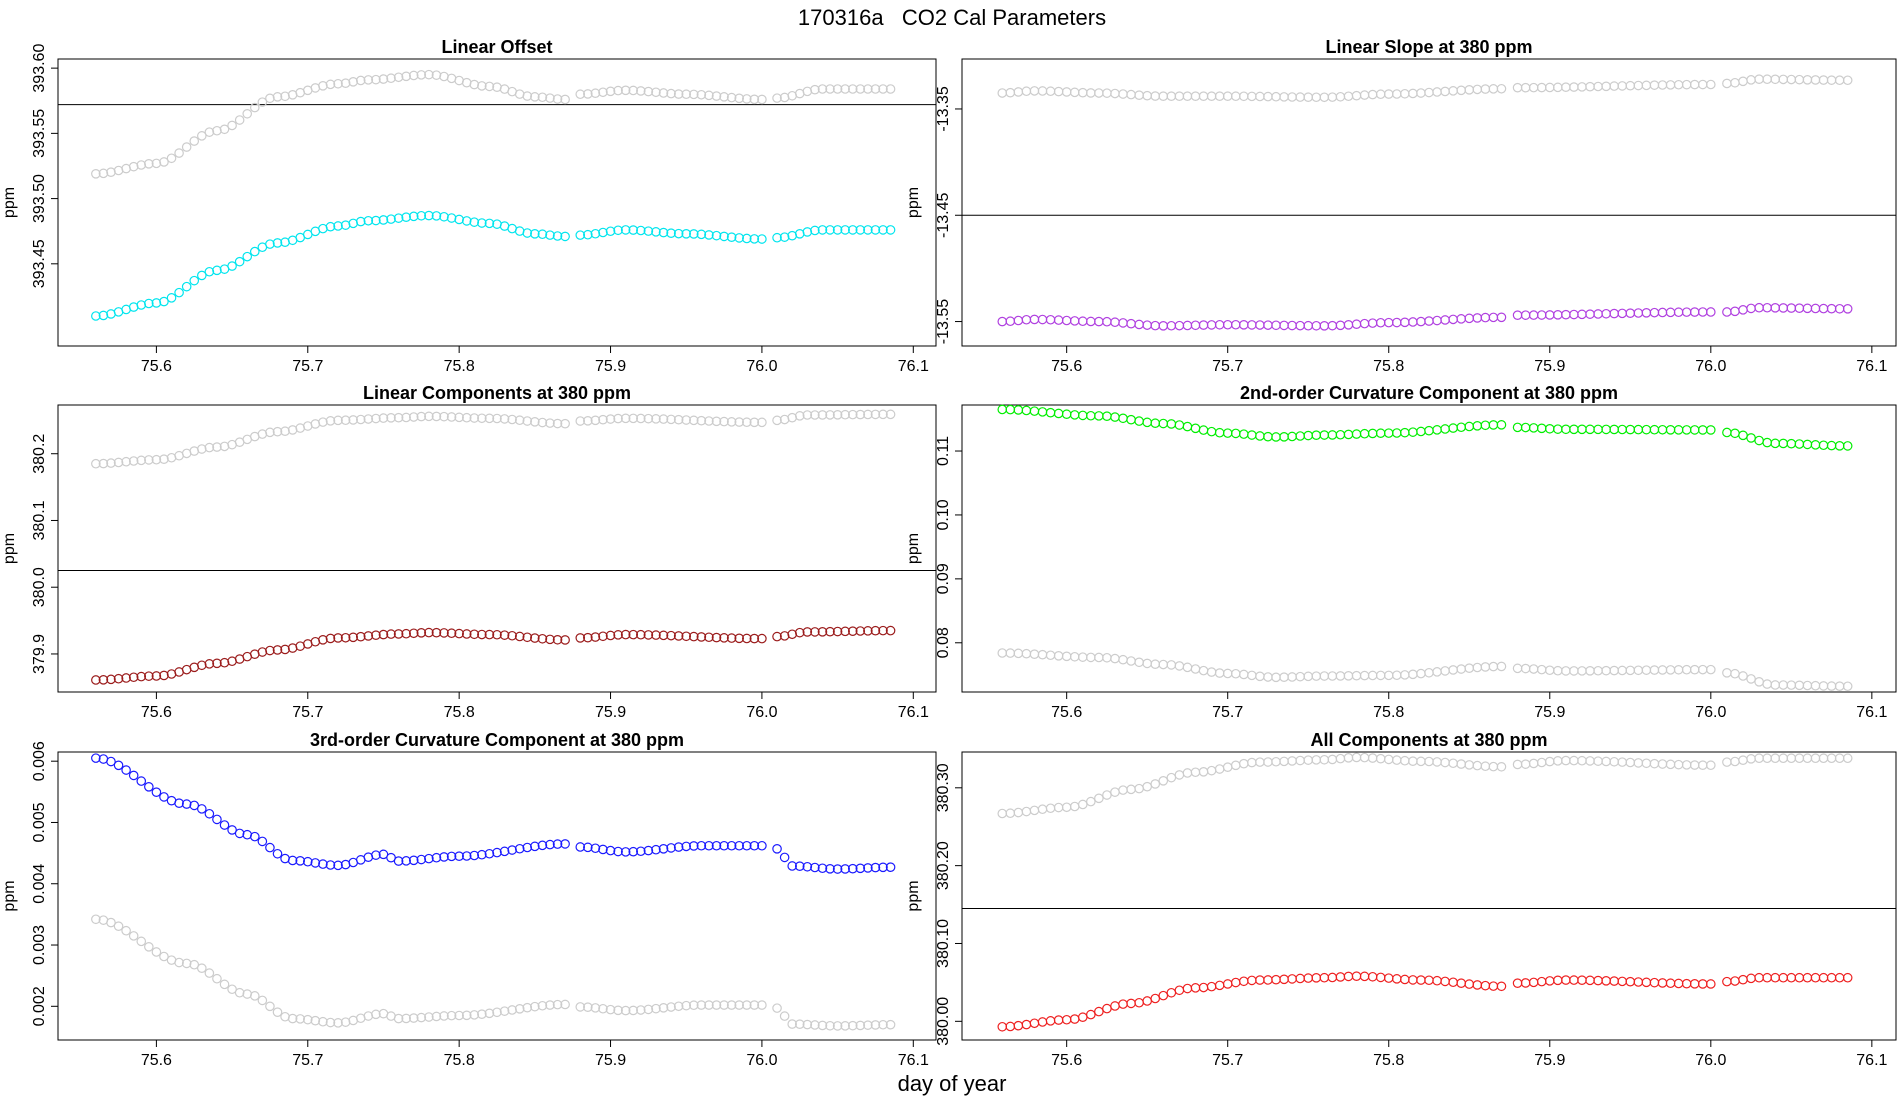 This screenshot has width=1900, height=1100. Describe the element at coordinates (1710, 712) in the screenshot. I see `x-tick-label: 76.0` at that location.